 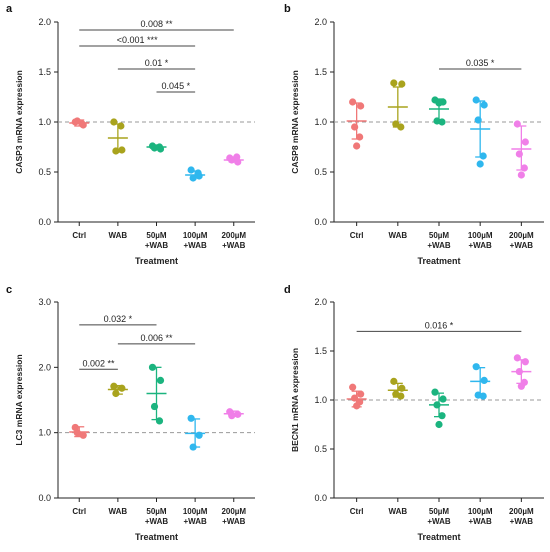 I want to click on comparison-label: 0.016 *, so click(x=439, y=325).